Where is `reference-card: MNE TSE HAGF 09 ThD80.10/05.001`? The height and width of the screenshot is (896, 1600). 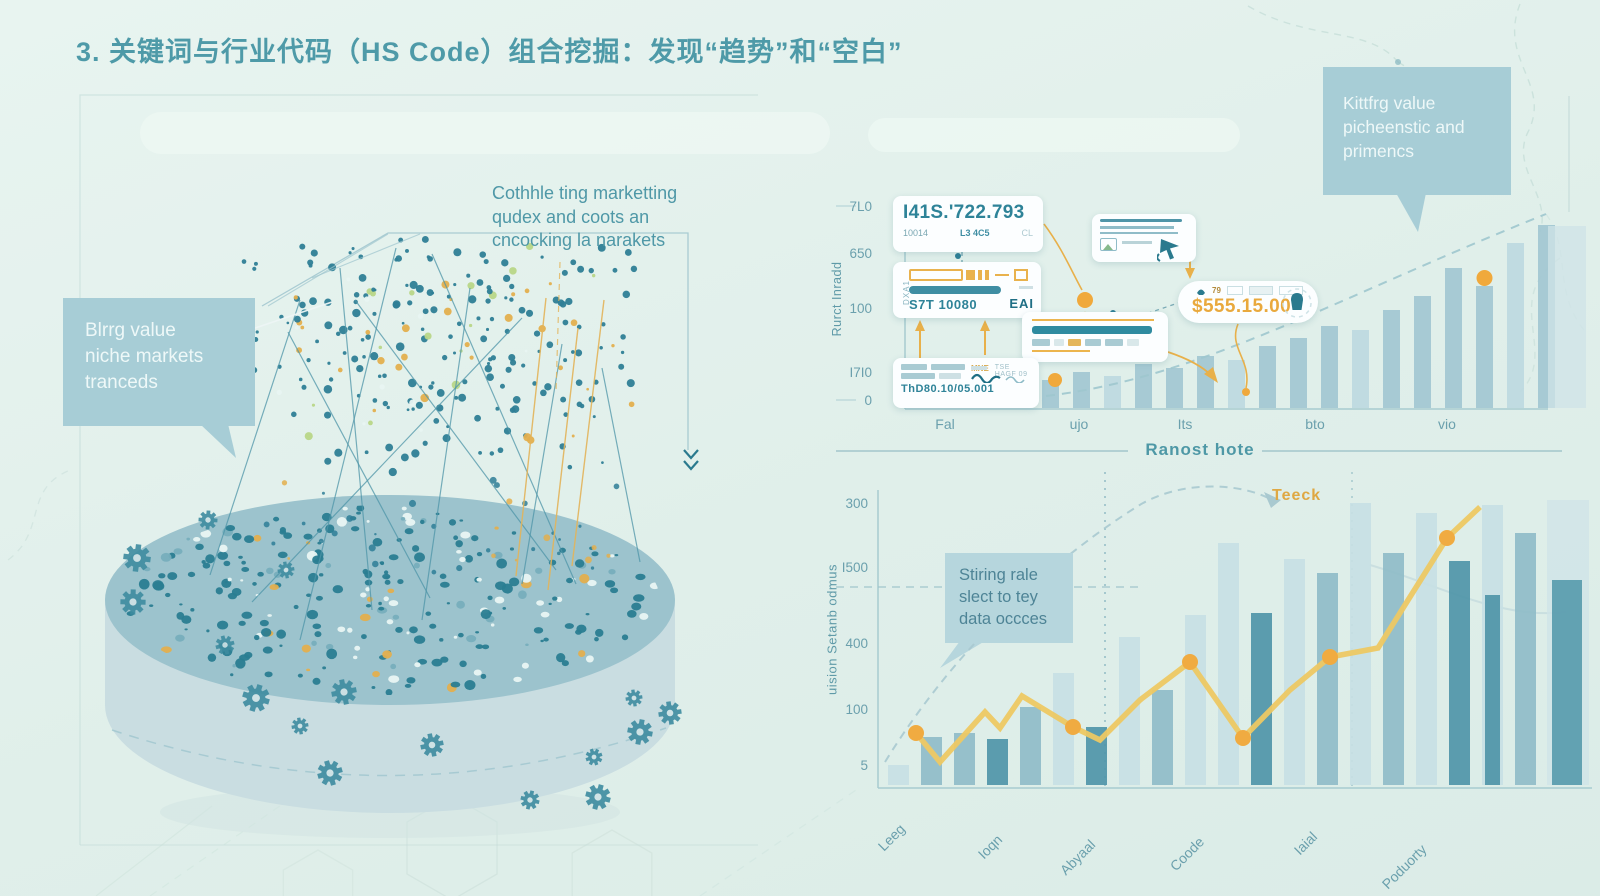 reference-card: MNE TSE HAGF 09 ThD80.10/05.001 is located at coordinates (966, 383).